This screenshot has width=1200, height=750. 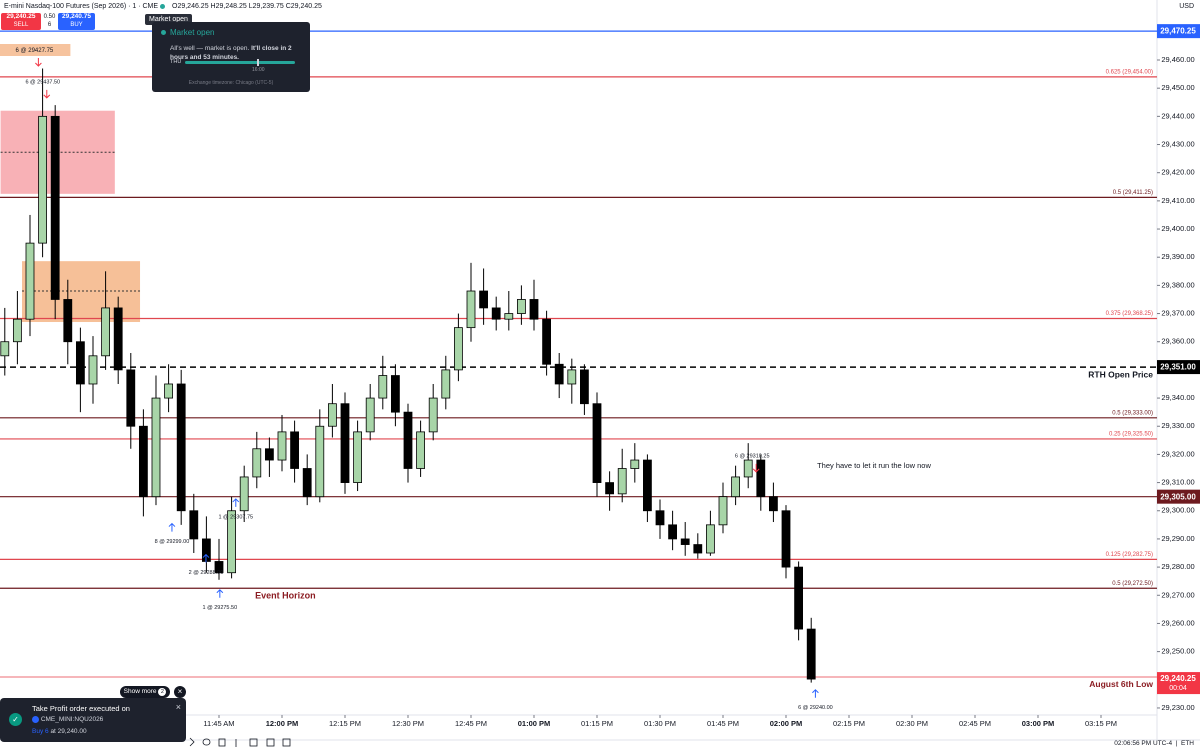 What do you see at coordinates (35, 719) in the screenshot?
I see `symbol-icon` at bounding box center [35, 719].